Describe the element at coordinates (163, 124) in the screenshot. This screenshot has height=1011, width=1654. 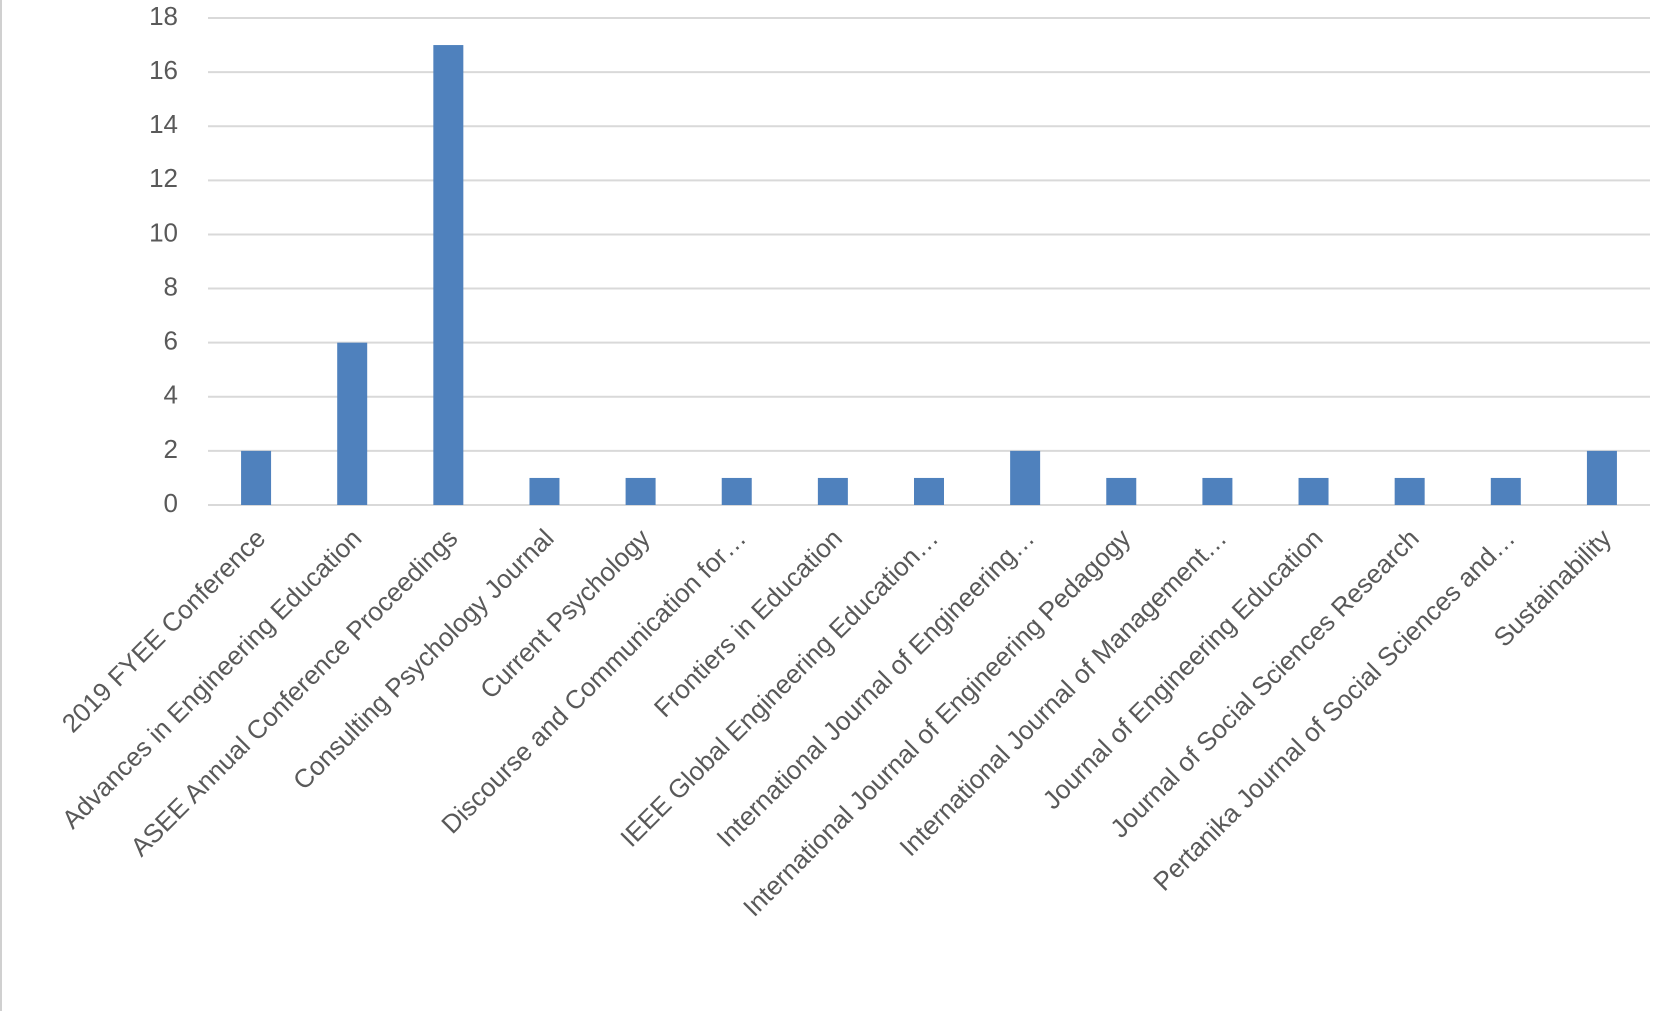
I see `y-tick-label: 14` at that location.